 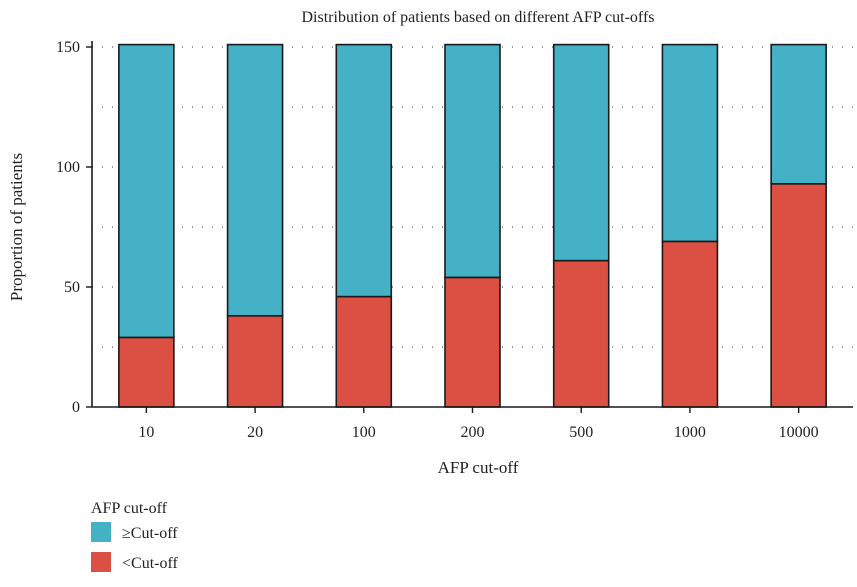 I want to click on y-tick-label: 150, so click(x=68, y=47).